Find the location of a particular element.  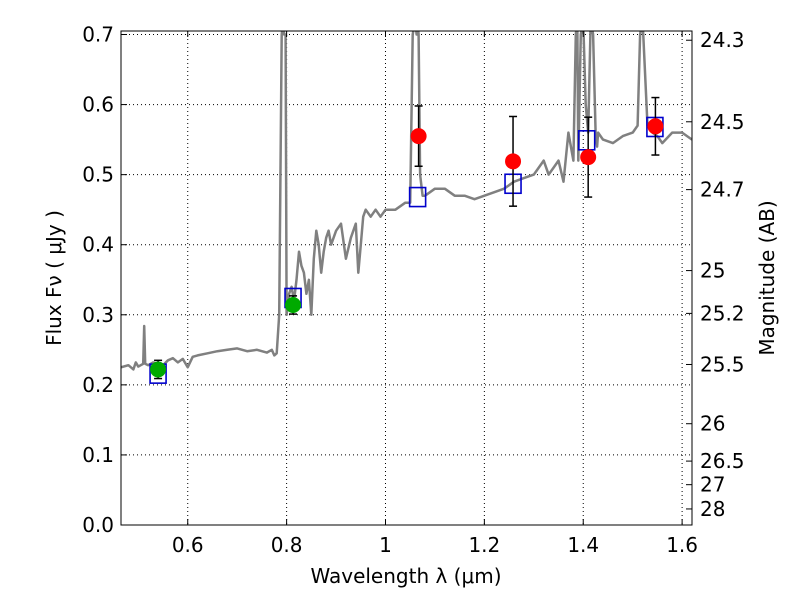

y-tick-label: 0.2 is located at coordinates (98, 385).